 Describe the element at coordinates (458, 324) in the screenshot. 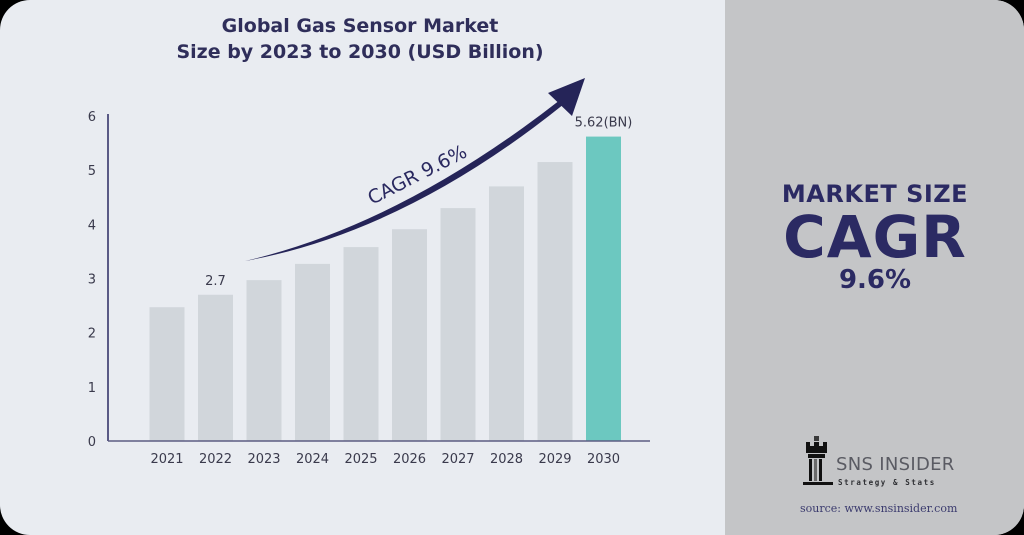

I see `bar-2027` at that location.